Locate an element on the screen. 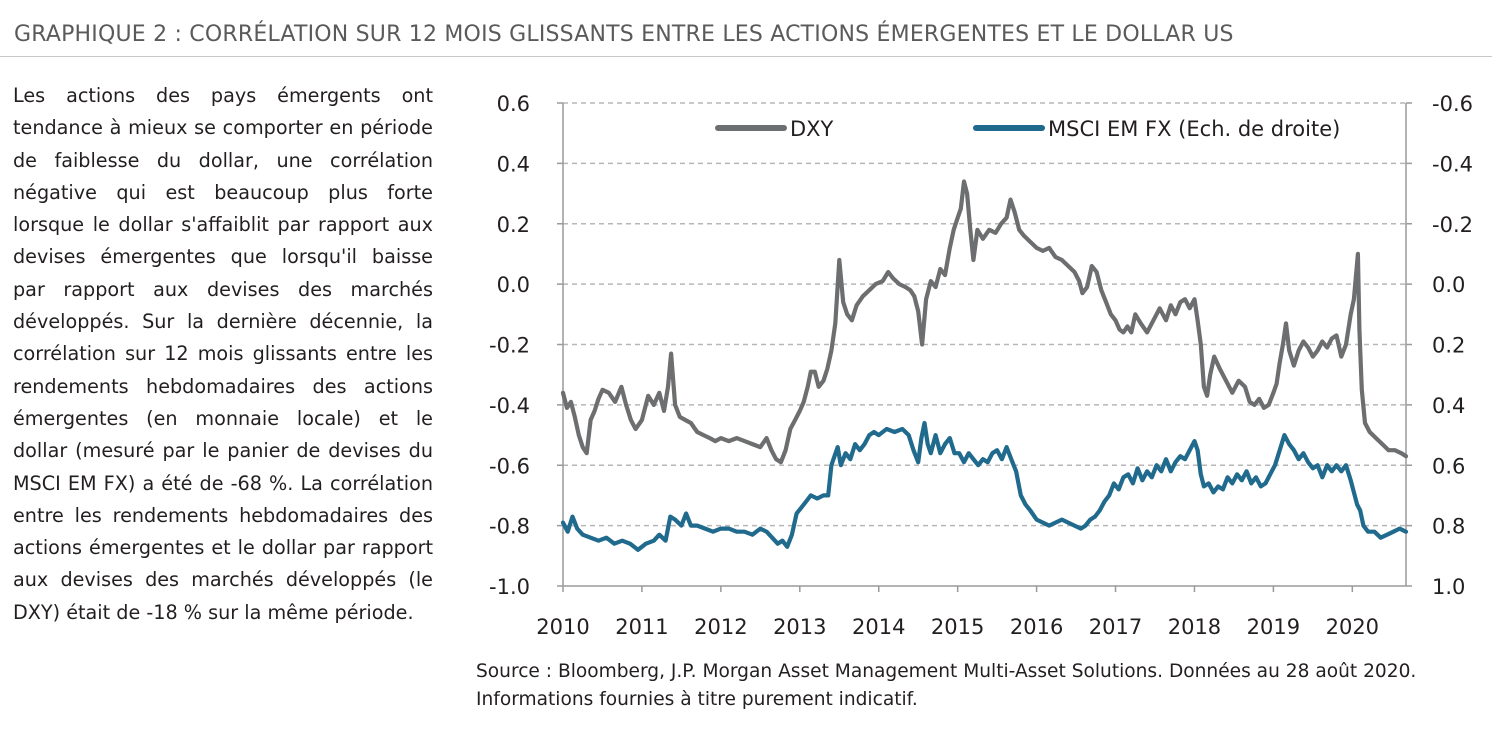  y-right-tick-label: -0.2 is located at coordinates (1452, 225).